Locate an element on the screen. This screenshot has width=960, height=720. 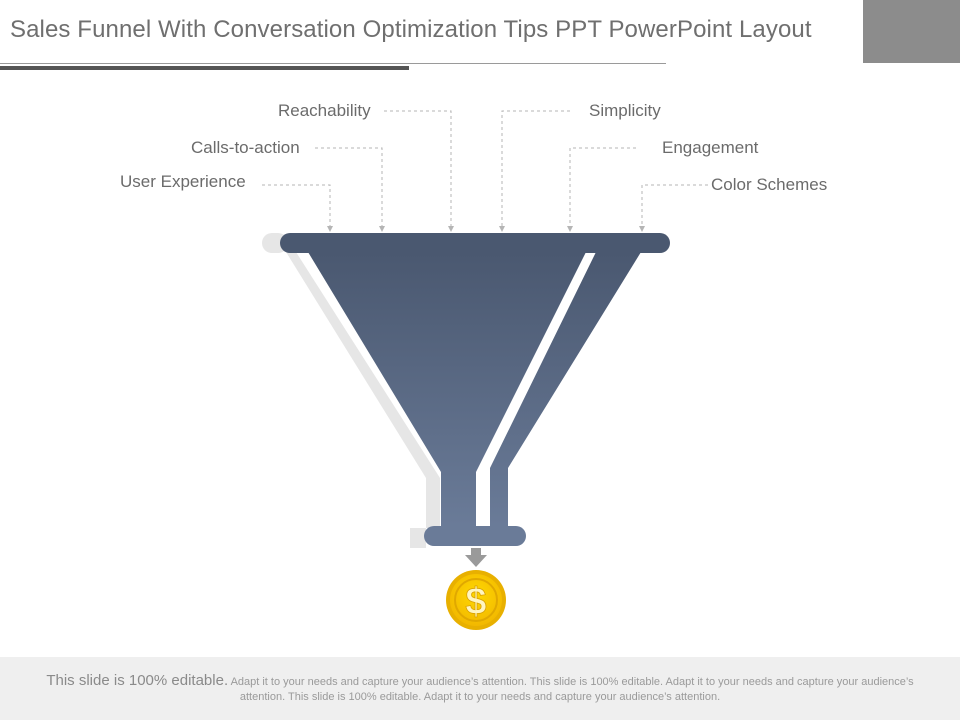
label-engagement: Engagement is located at coordinates (710, 147).